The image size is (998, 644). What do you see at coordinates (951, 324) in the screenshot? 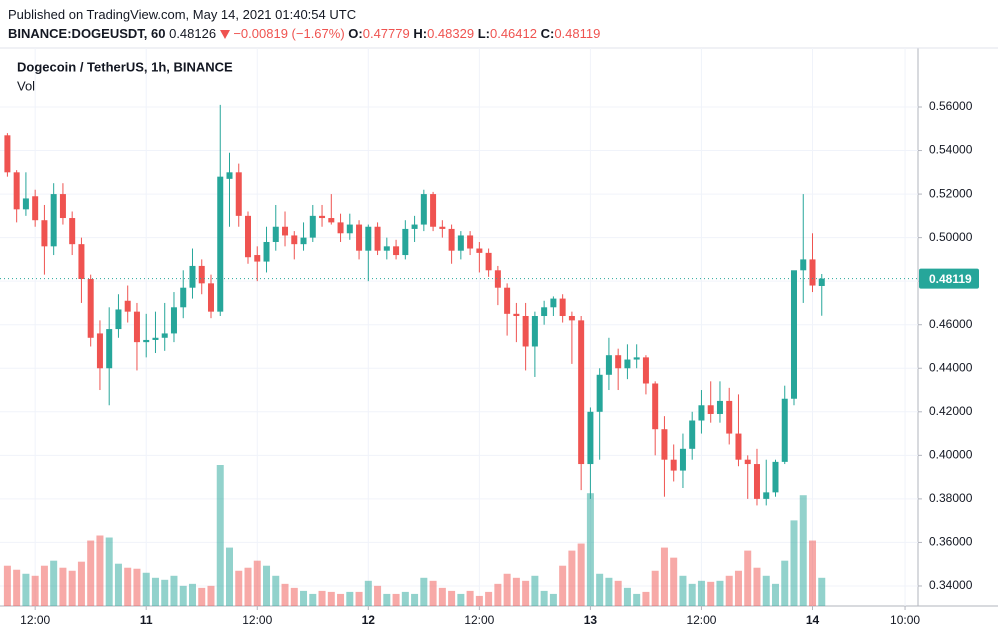
I see `y-tick-label: 0.46000` at bounding box center [951, 324].